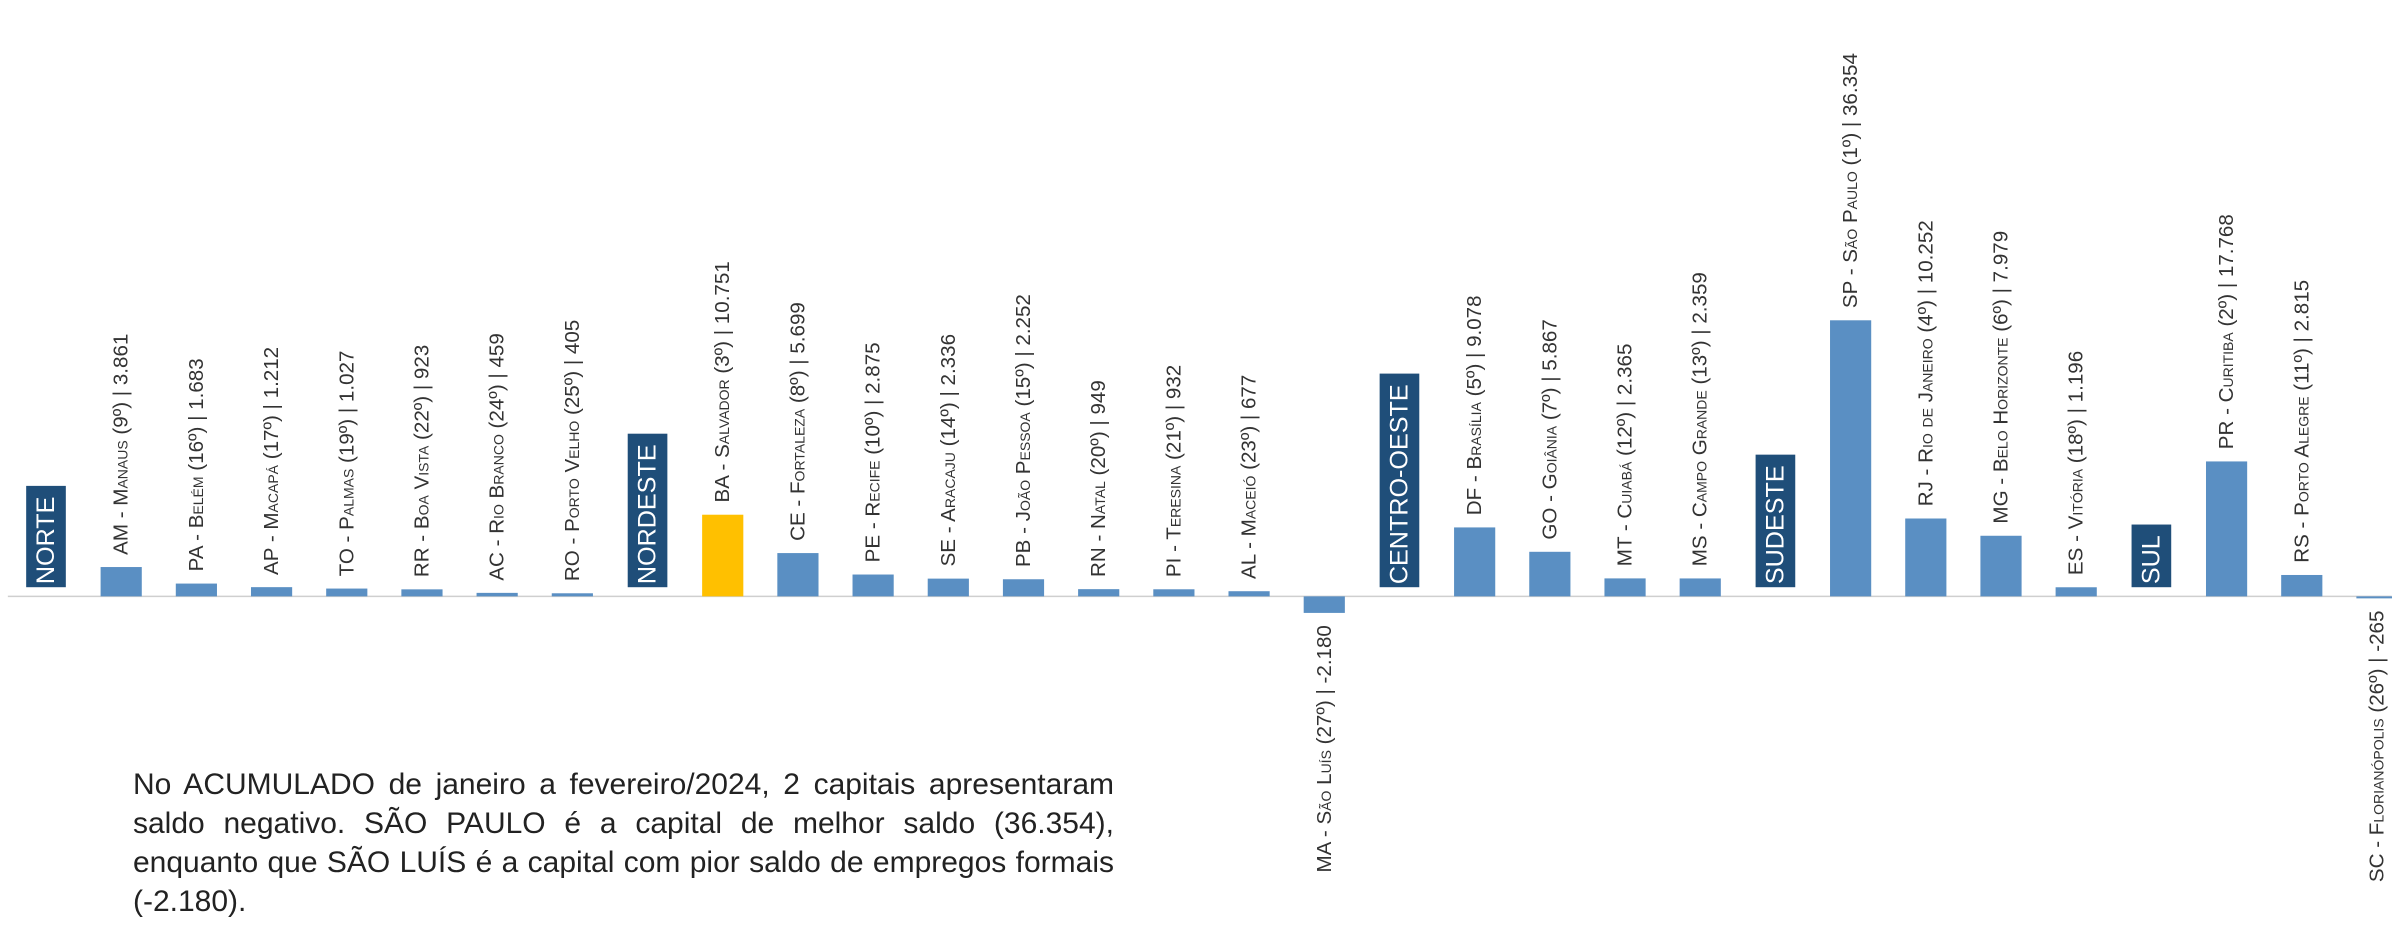 This screenshot has width=2392, height=938. I want to click on bar-label: PR - Curitiba (2º) | 17.768, so click(2226, 331).